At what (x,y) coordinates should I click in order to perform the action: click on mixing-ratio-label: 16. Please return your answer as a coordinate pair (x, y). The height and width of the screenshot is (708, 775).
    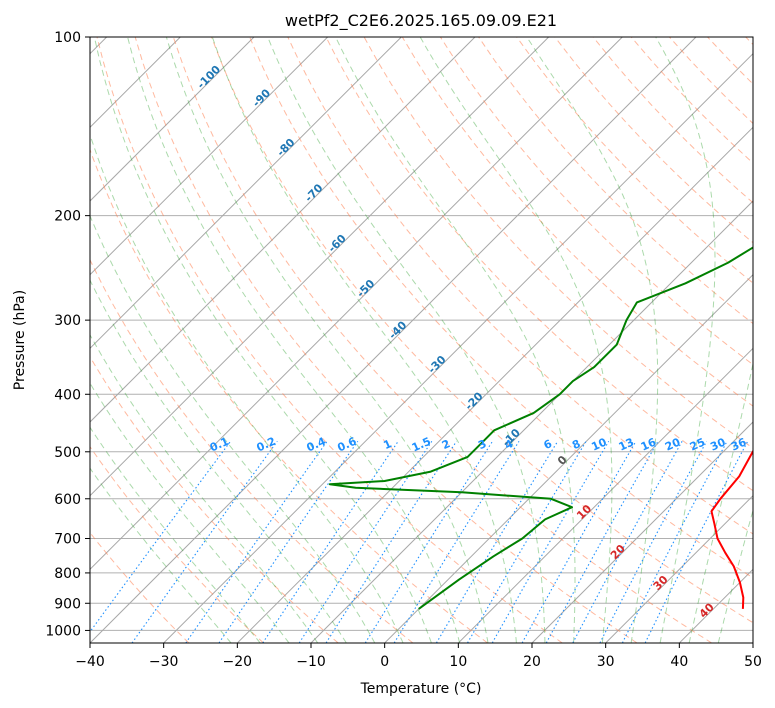
    Looking at the image, I should click on (649, 444).